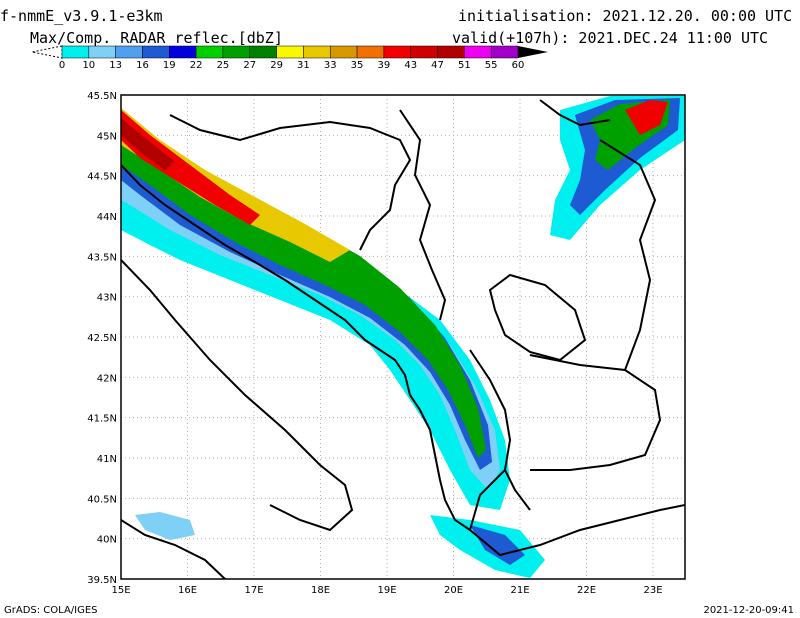 This screenshot has height=618, width=800. I want to click on latitude-label: 44N, so click(107, 217).